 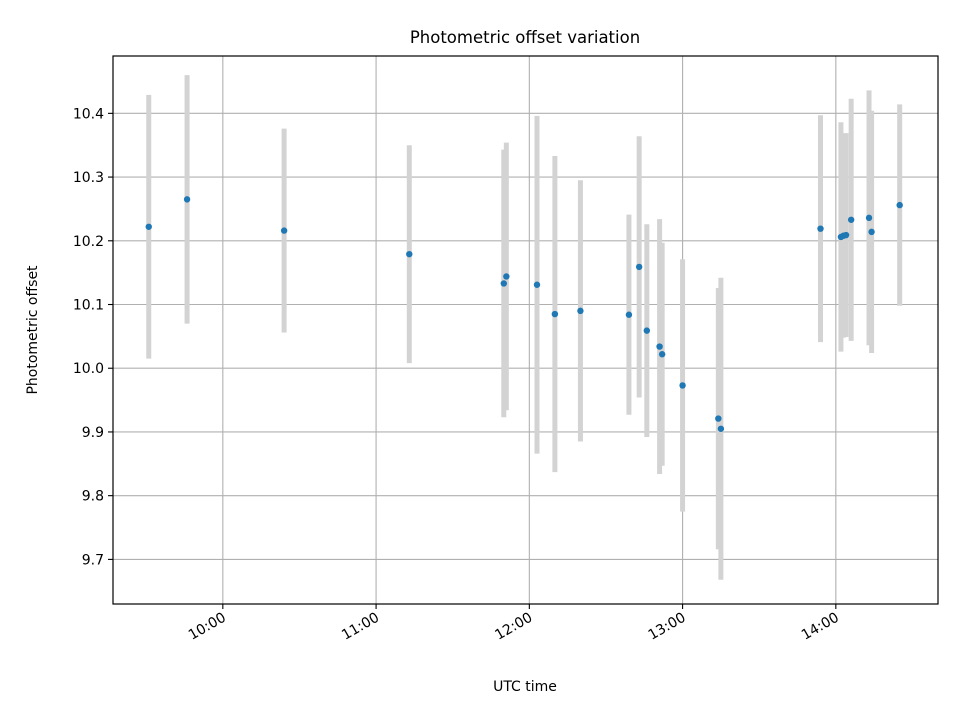 What do you see at coordinates (525, 687) in the screenshot?
I see `x-axis-label: UTC time` at bounding box center [525, 687].